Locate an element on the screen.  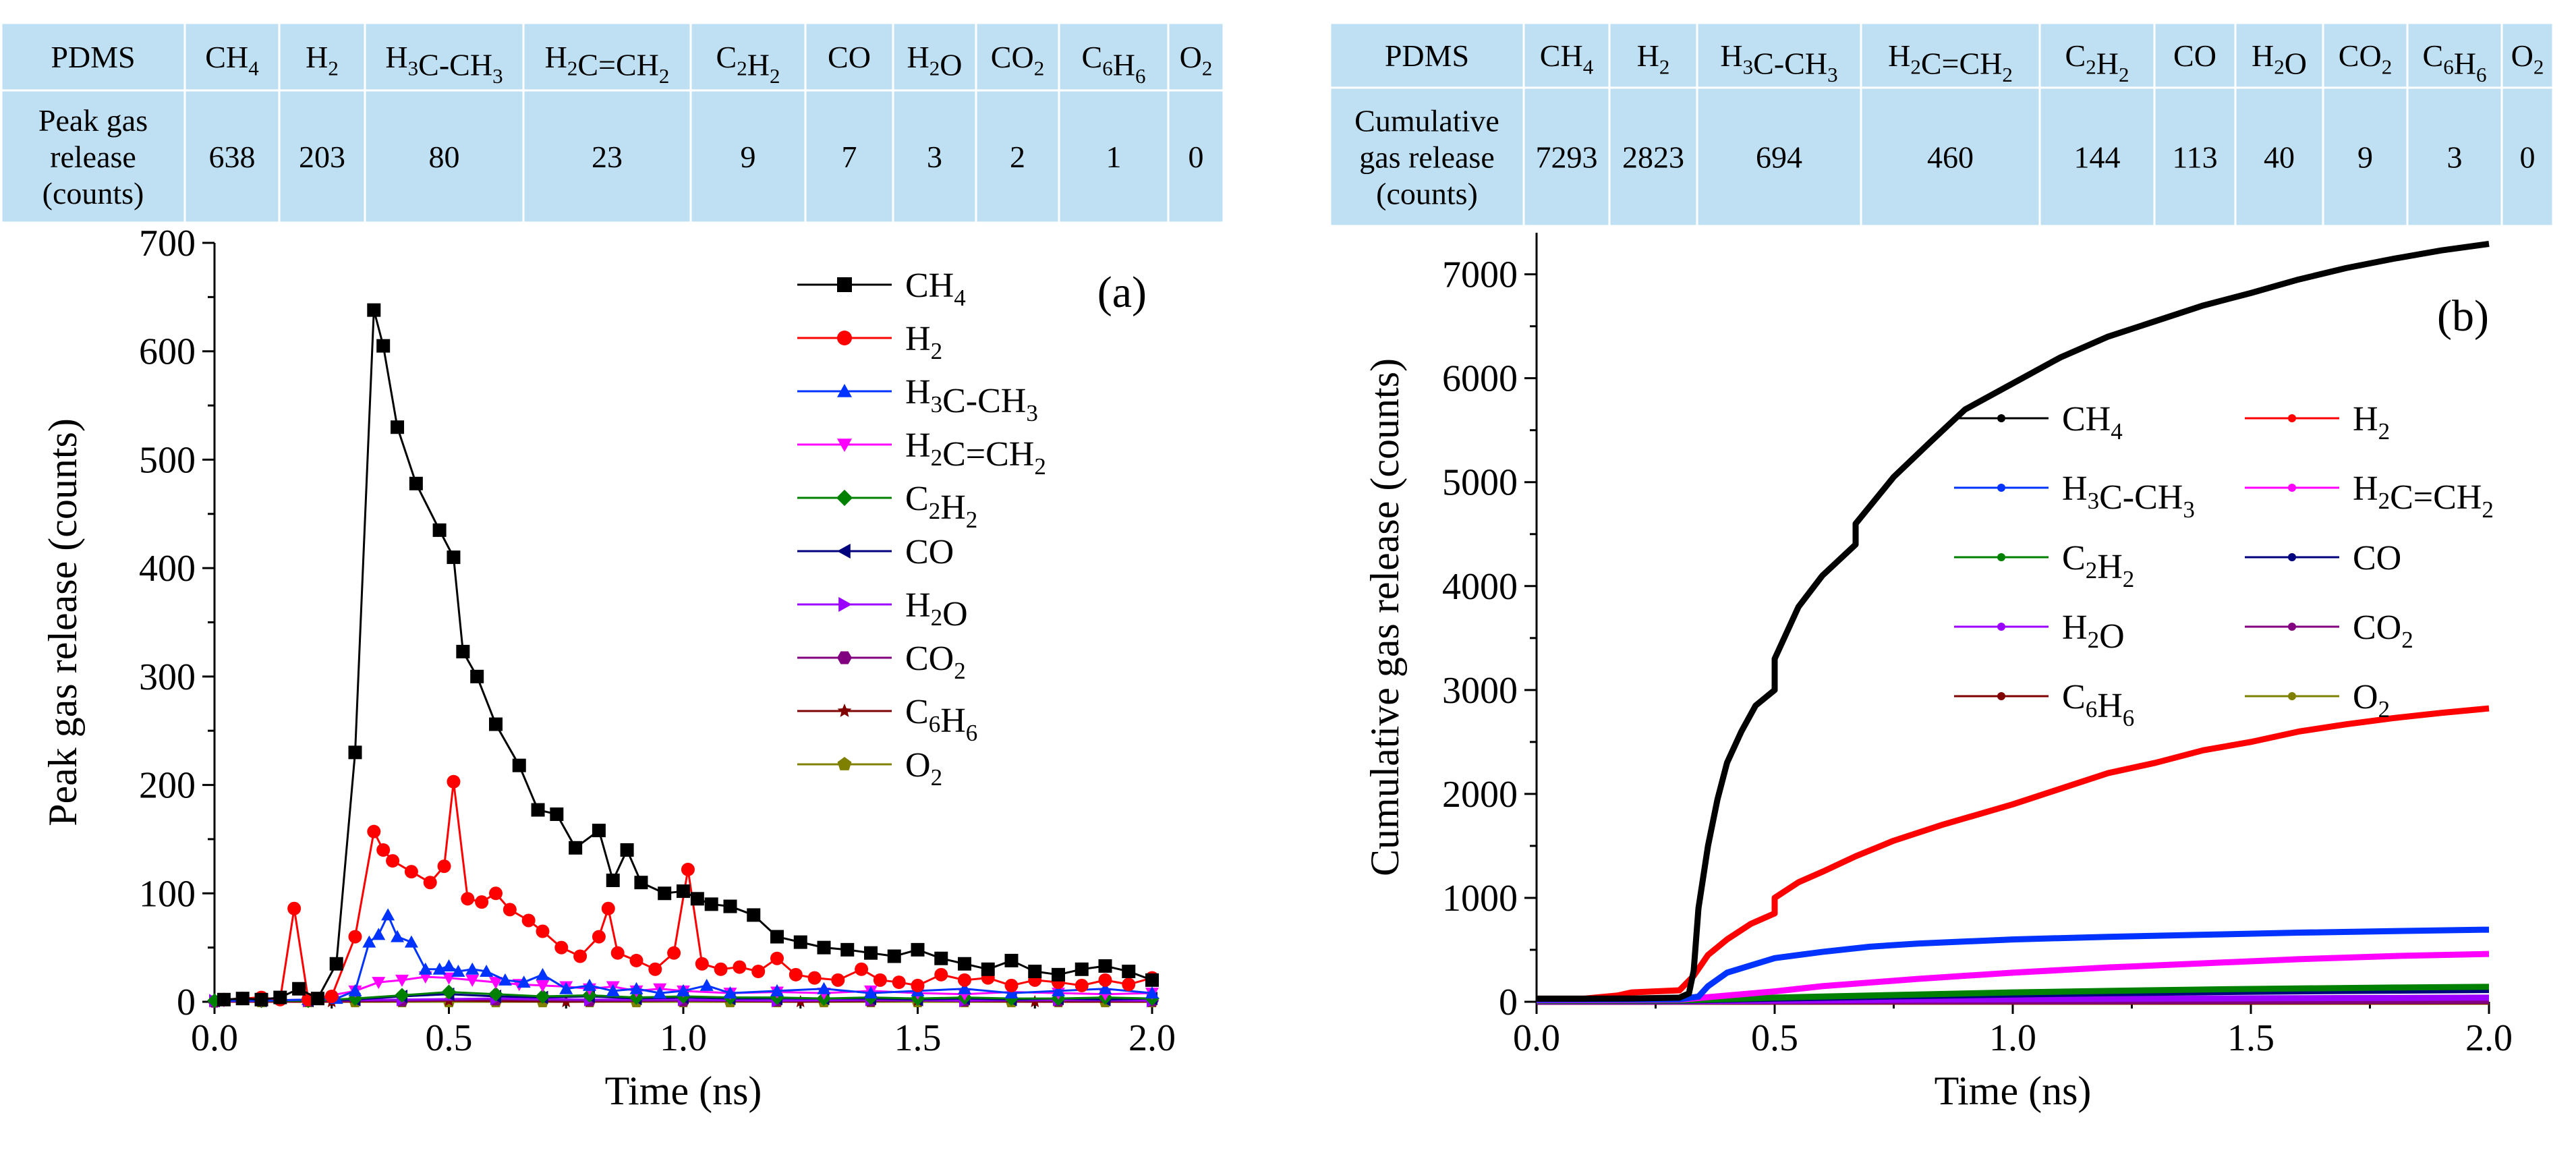
legend-label: CO2 is located at coordinates (2383, 630).